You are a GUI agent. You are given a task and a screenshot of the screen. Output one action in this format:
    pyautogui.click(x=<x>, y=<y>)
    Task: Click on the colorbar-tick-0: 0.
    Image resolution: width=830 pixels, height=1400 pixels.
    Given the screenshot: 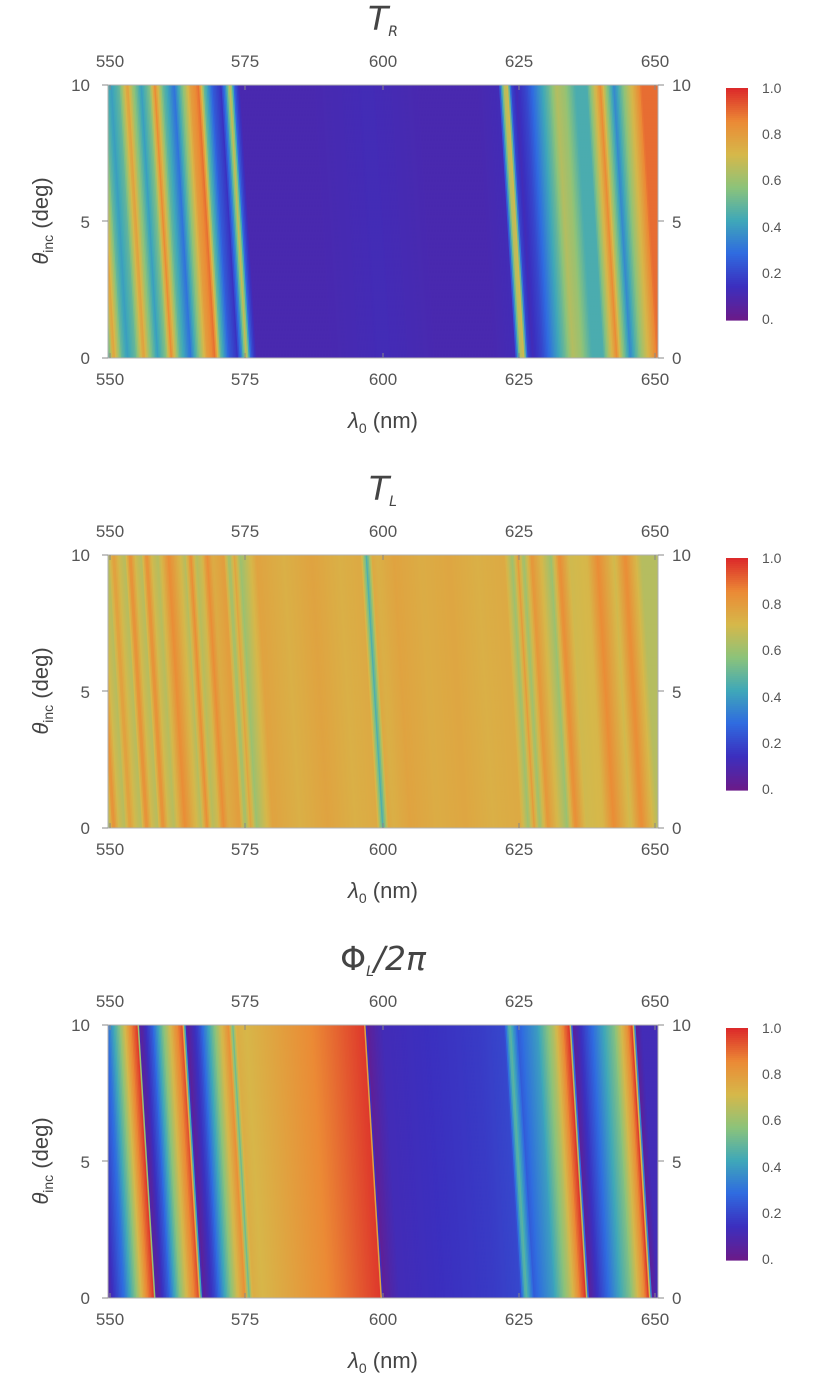 What is the action you would take?
    pyautogui.click(x=768, y=319)
    